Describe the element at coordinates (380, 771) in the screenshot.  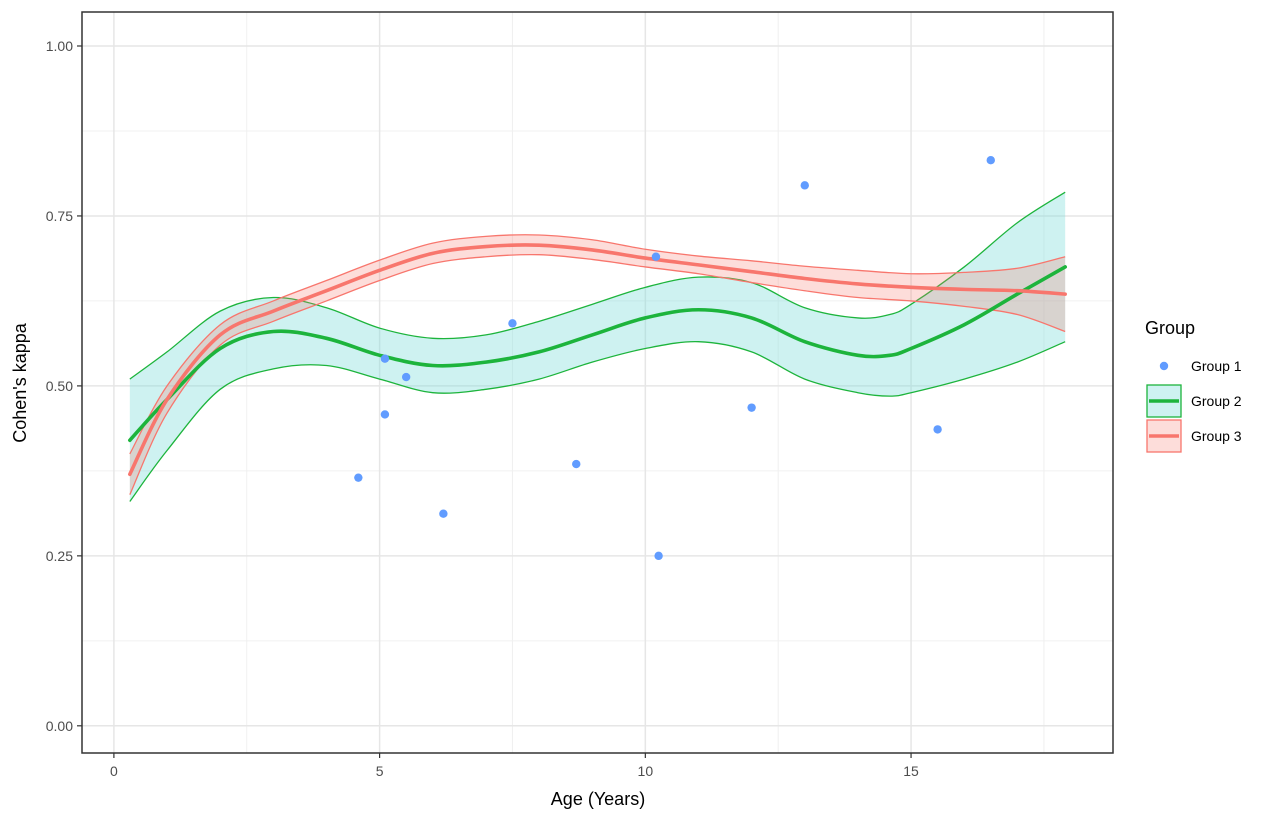
I see `x-tick-label: 5` at that location.